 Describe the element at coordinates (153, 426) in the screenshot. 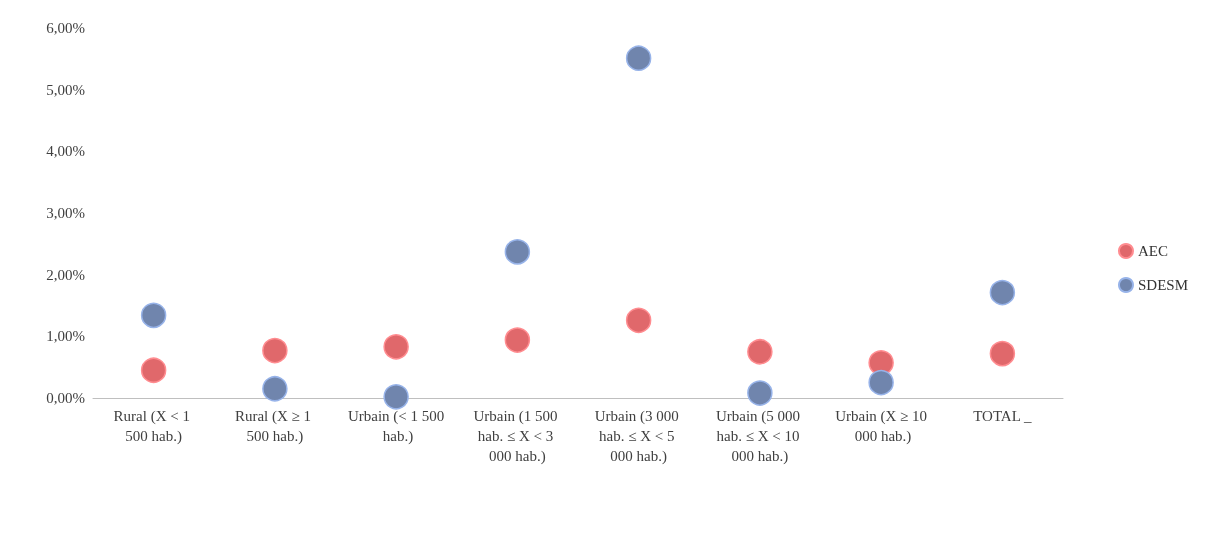

I see `x-tick-label: Rural (X < 1 500 hab.)` at that location.